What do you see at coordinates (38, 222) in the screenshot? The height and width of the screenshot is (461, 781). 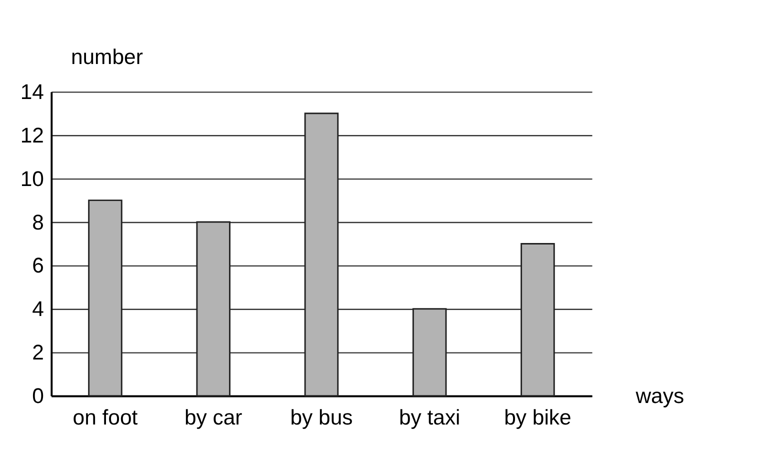 I see `y-tick-label: 8` at bounding box center [38, 222].